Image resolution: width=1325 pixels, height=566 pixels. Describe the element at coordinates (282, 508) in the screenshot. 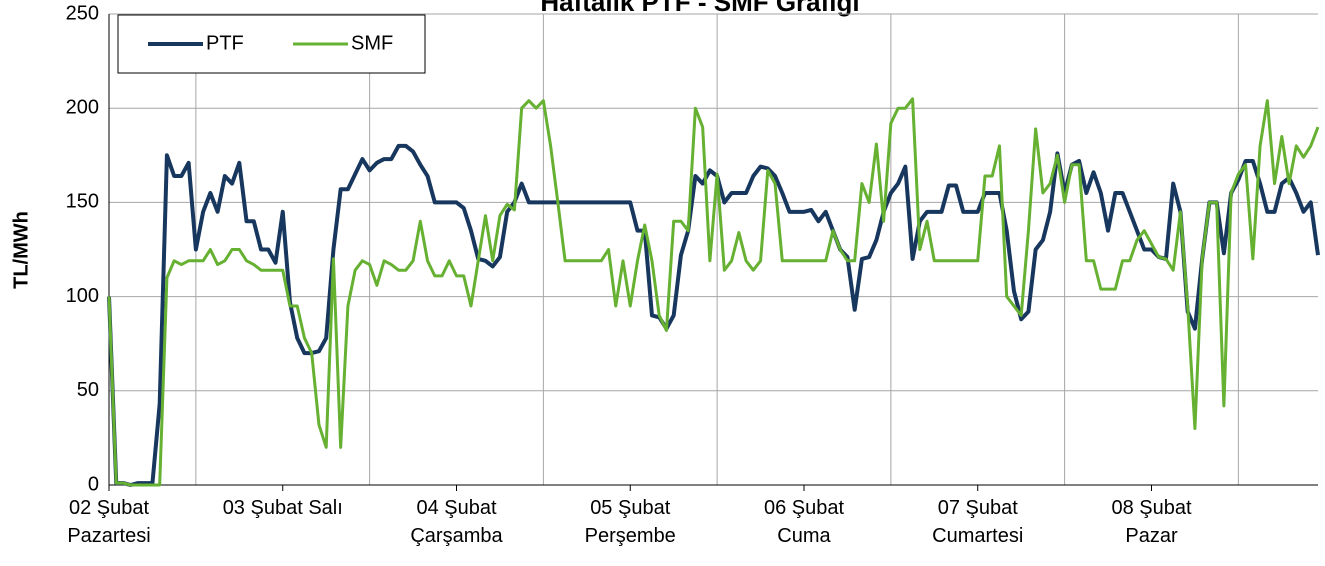

I see `x-tick-label: 03 Şubat Salı` at that location.